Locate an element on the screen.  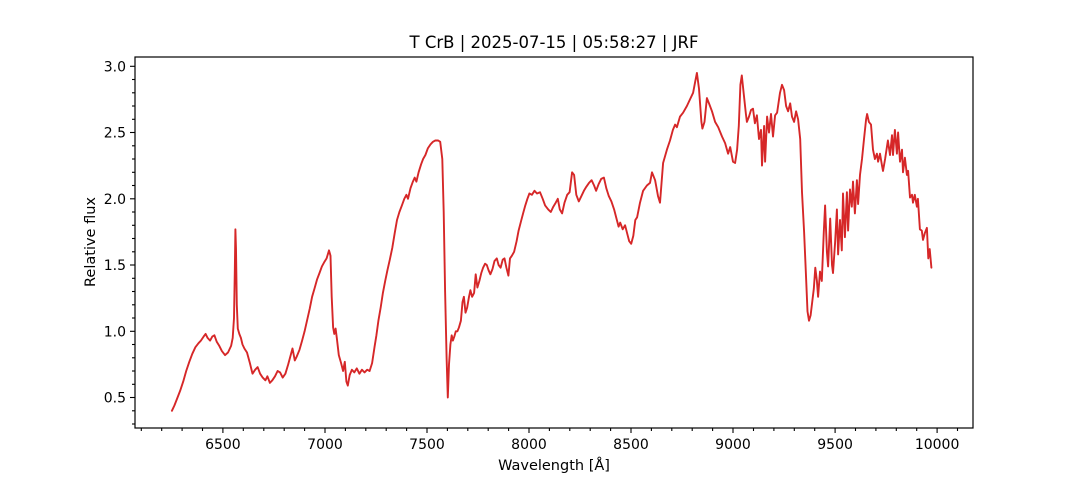
y-tick-label: 1.0 is located at coordinates (115, 332).